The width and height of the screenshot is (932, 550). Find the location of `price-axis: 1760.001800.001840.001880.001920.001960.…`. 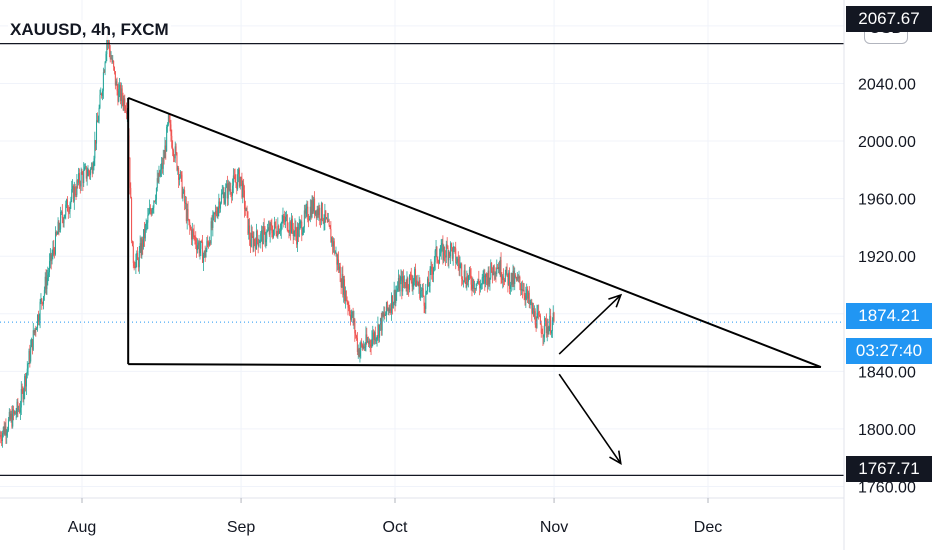

price-axis: 1760.001800.001840.001880.001920.001960.… is located at coordinates (887, 258).